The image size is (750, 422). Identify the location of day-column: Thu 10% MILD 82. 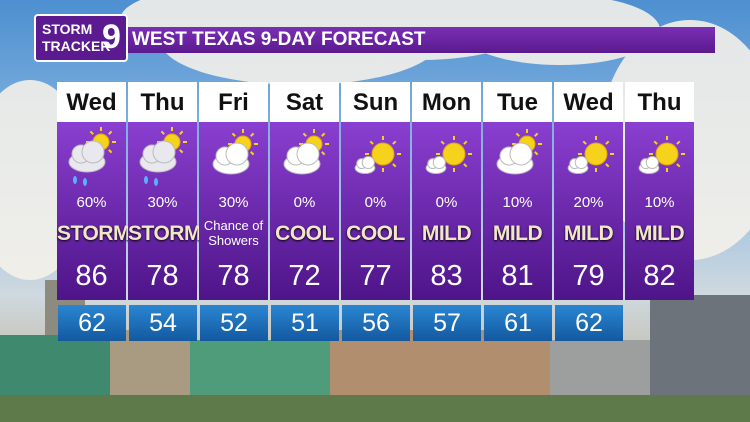
(659, 191).